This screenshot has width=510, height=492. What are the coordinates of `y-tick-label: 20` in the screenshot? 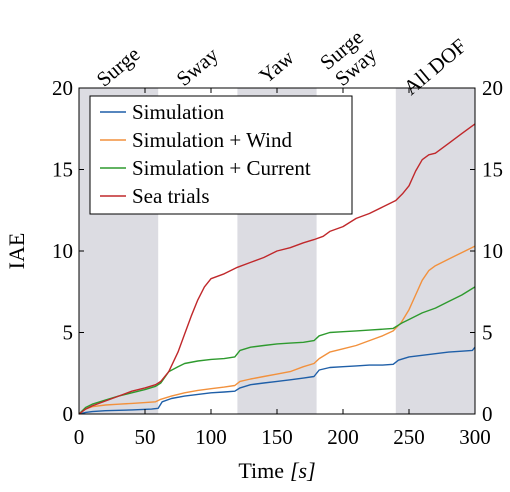 It's located at (62, 88).